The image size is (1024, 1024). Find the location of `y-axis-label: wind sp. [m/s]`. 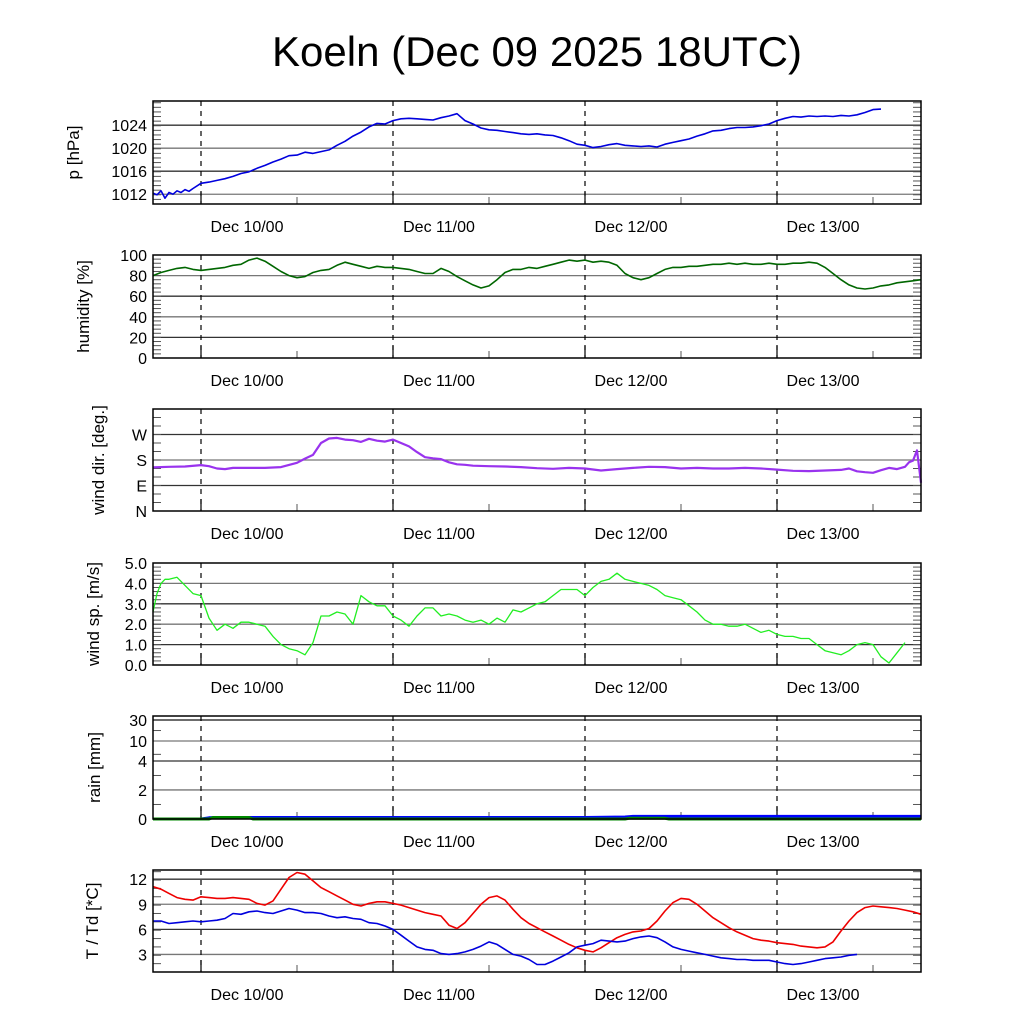

y-axis-label: wind sp. [m/s] is located at coordinates (93, 614).